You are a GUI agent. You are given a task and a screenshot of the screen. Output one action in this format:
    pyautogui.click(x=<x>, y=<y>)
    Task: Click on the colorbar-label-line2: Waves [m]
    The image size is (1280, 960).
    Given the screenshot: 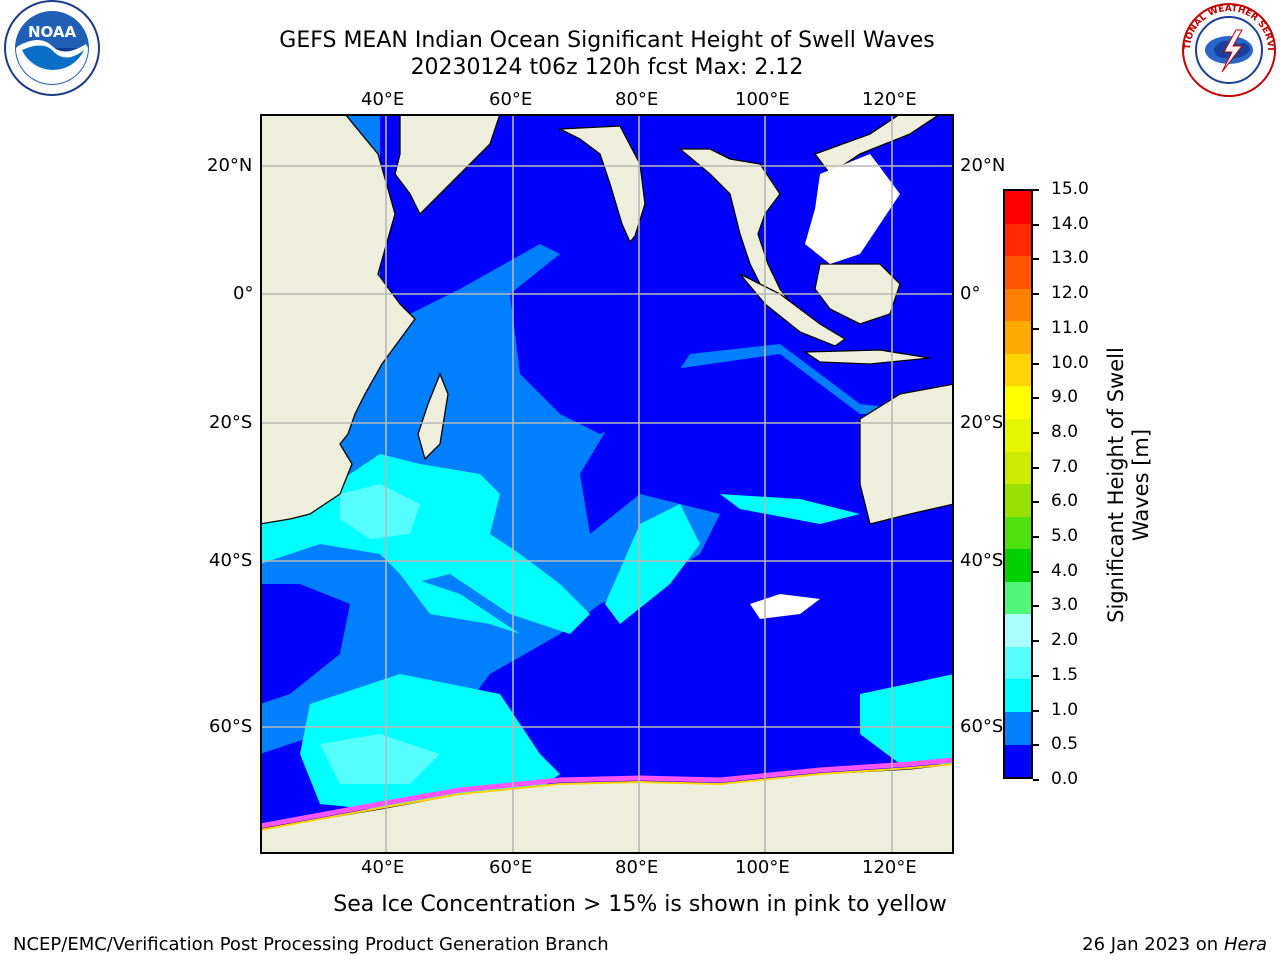 What is the action you would take?
    pyautogui.click(x=1141, y=485)
    